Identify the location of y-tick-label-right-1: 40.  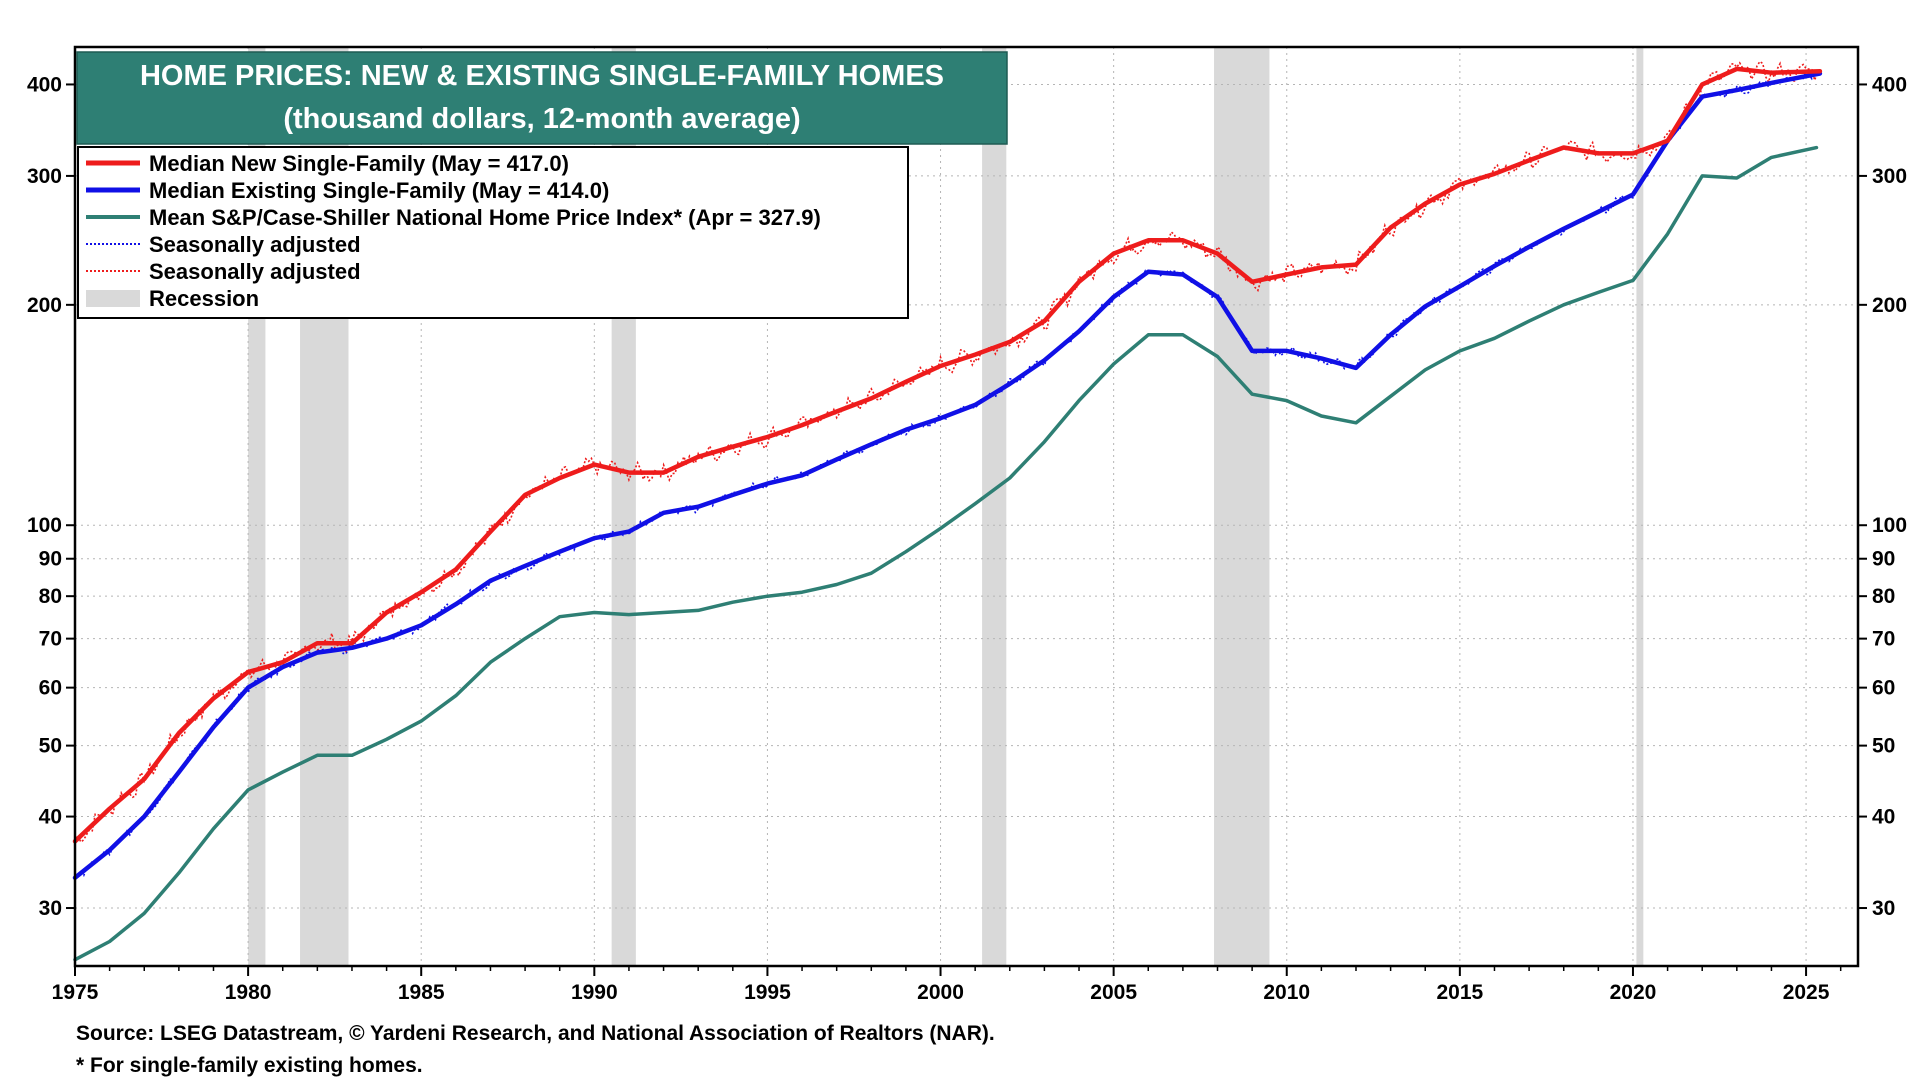
(1883, 817).